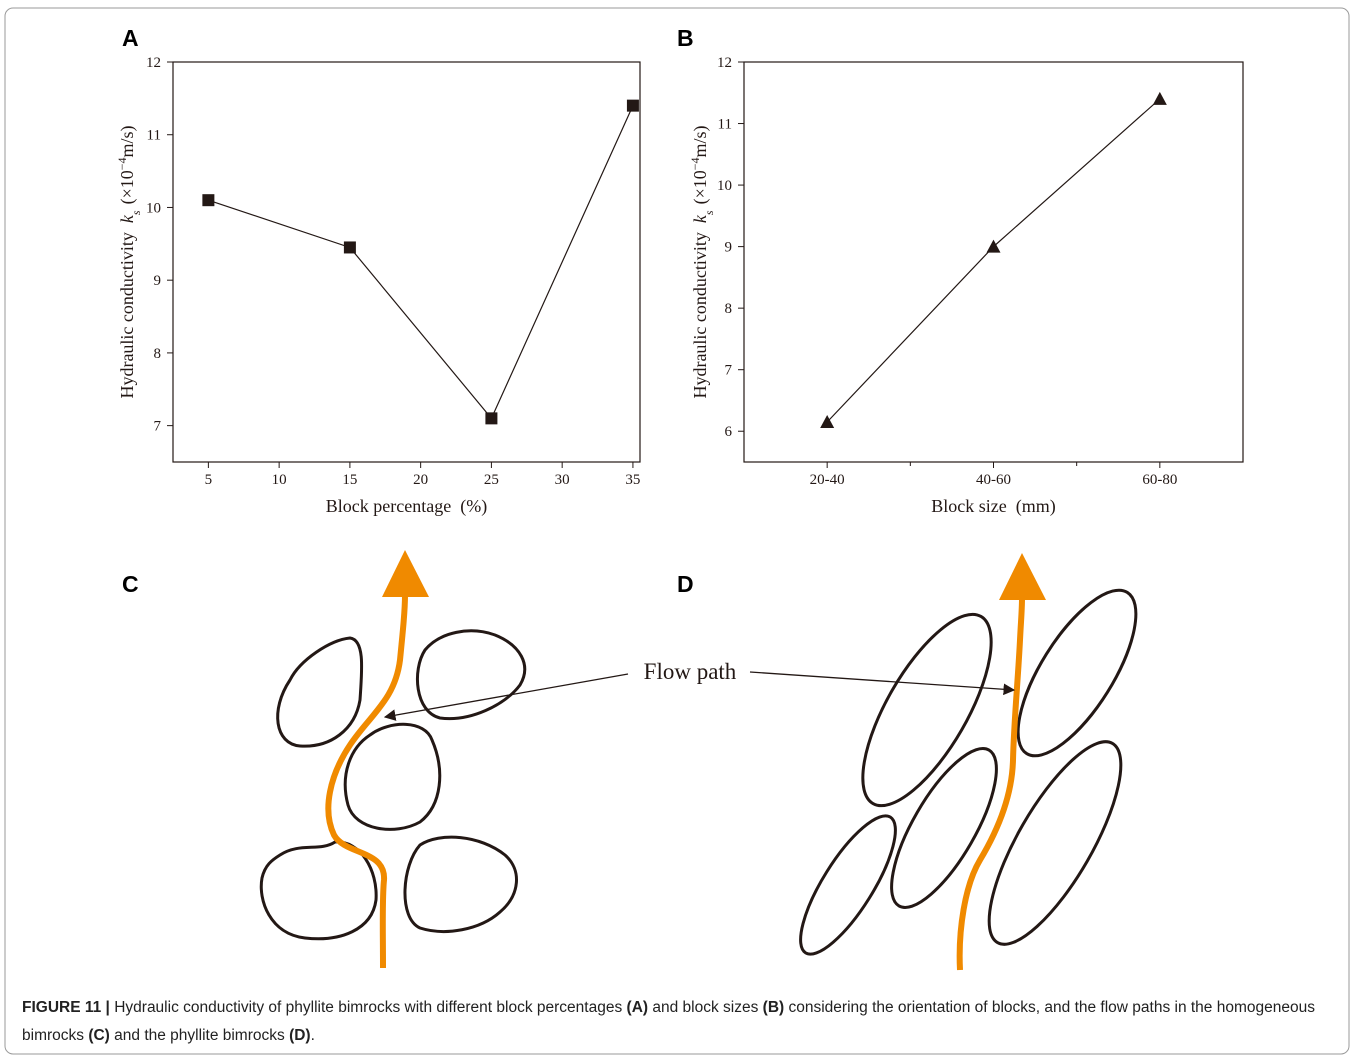 This screenshot has width=1355, height=1060. What do you see at coordinates (993, 506) in the screenshot?
I see `x-axis-label: Block size (mm)` at bounding box center [993, 506].